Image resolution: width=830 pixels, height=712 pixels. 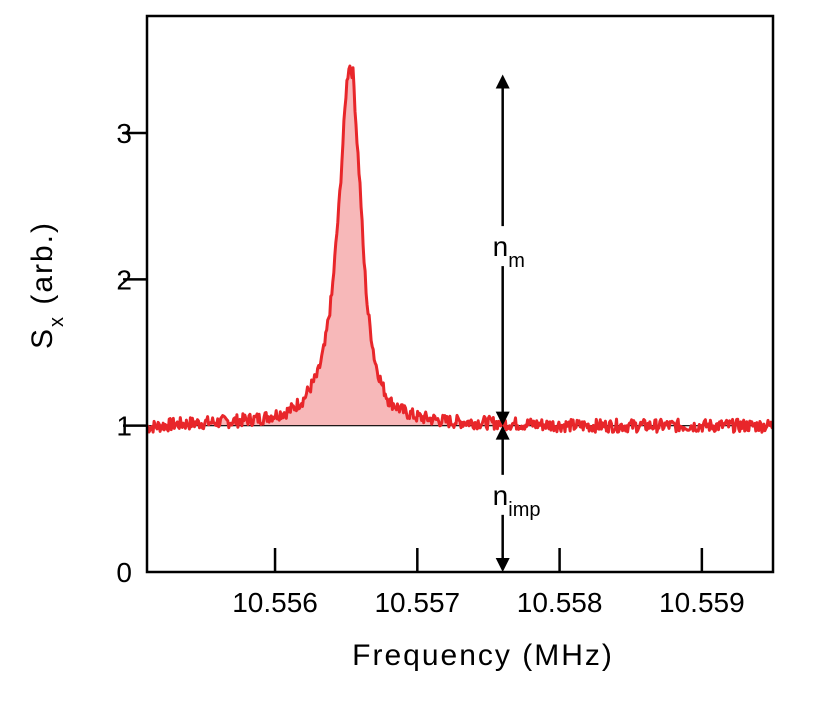 I want to click on x-tick-label: 10.557, so click(x=417, y=602).